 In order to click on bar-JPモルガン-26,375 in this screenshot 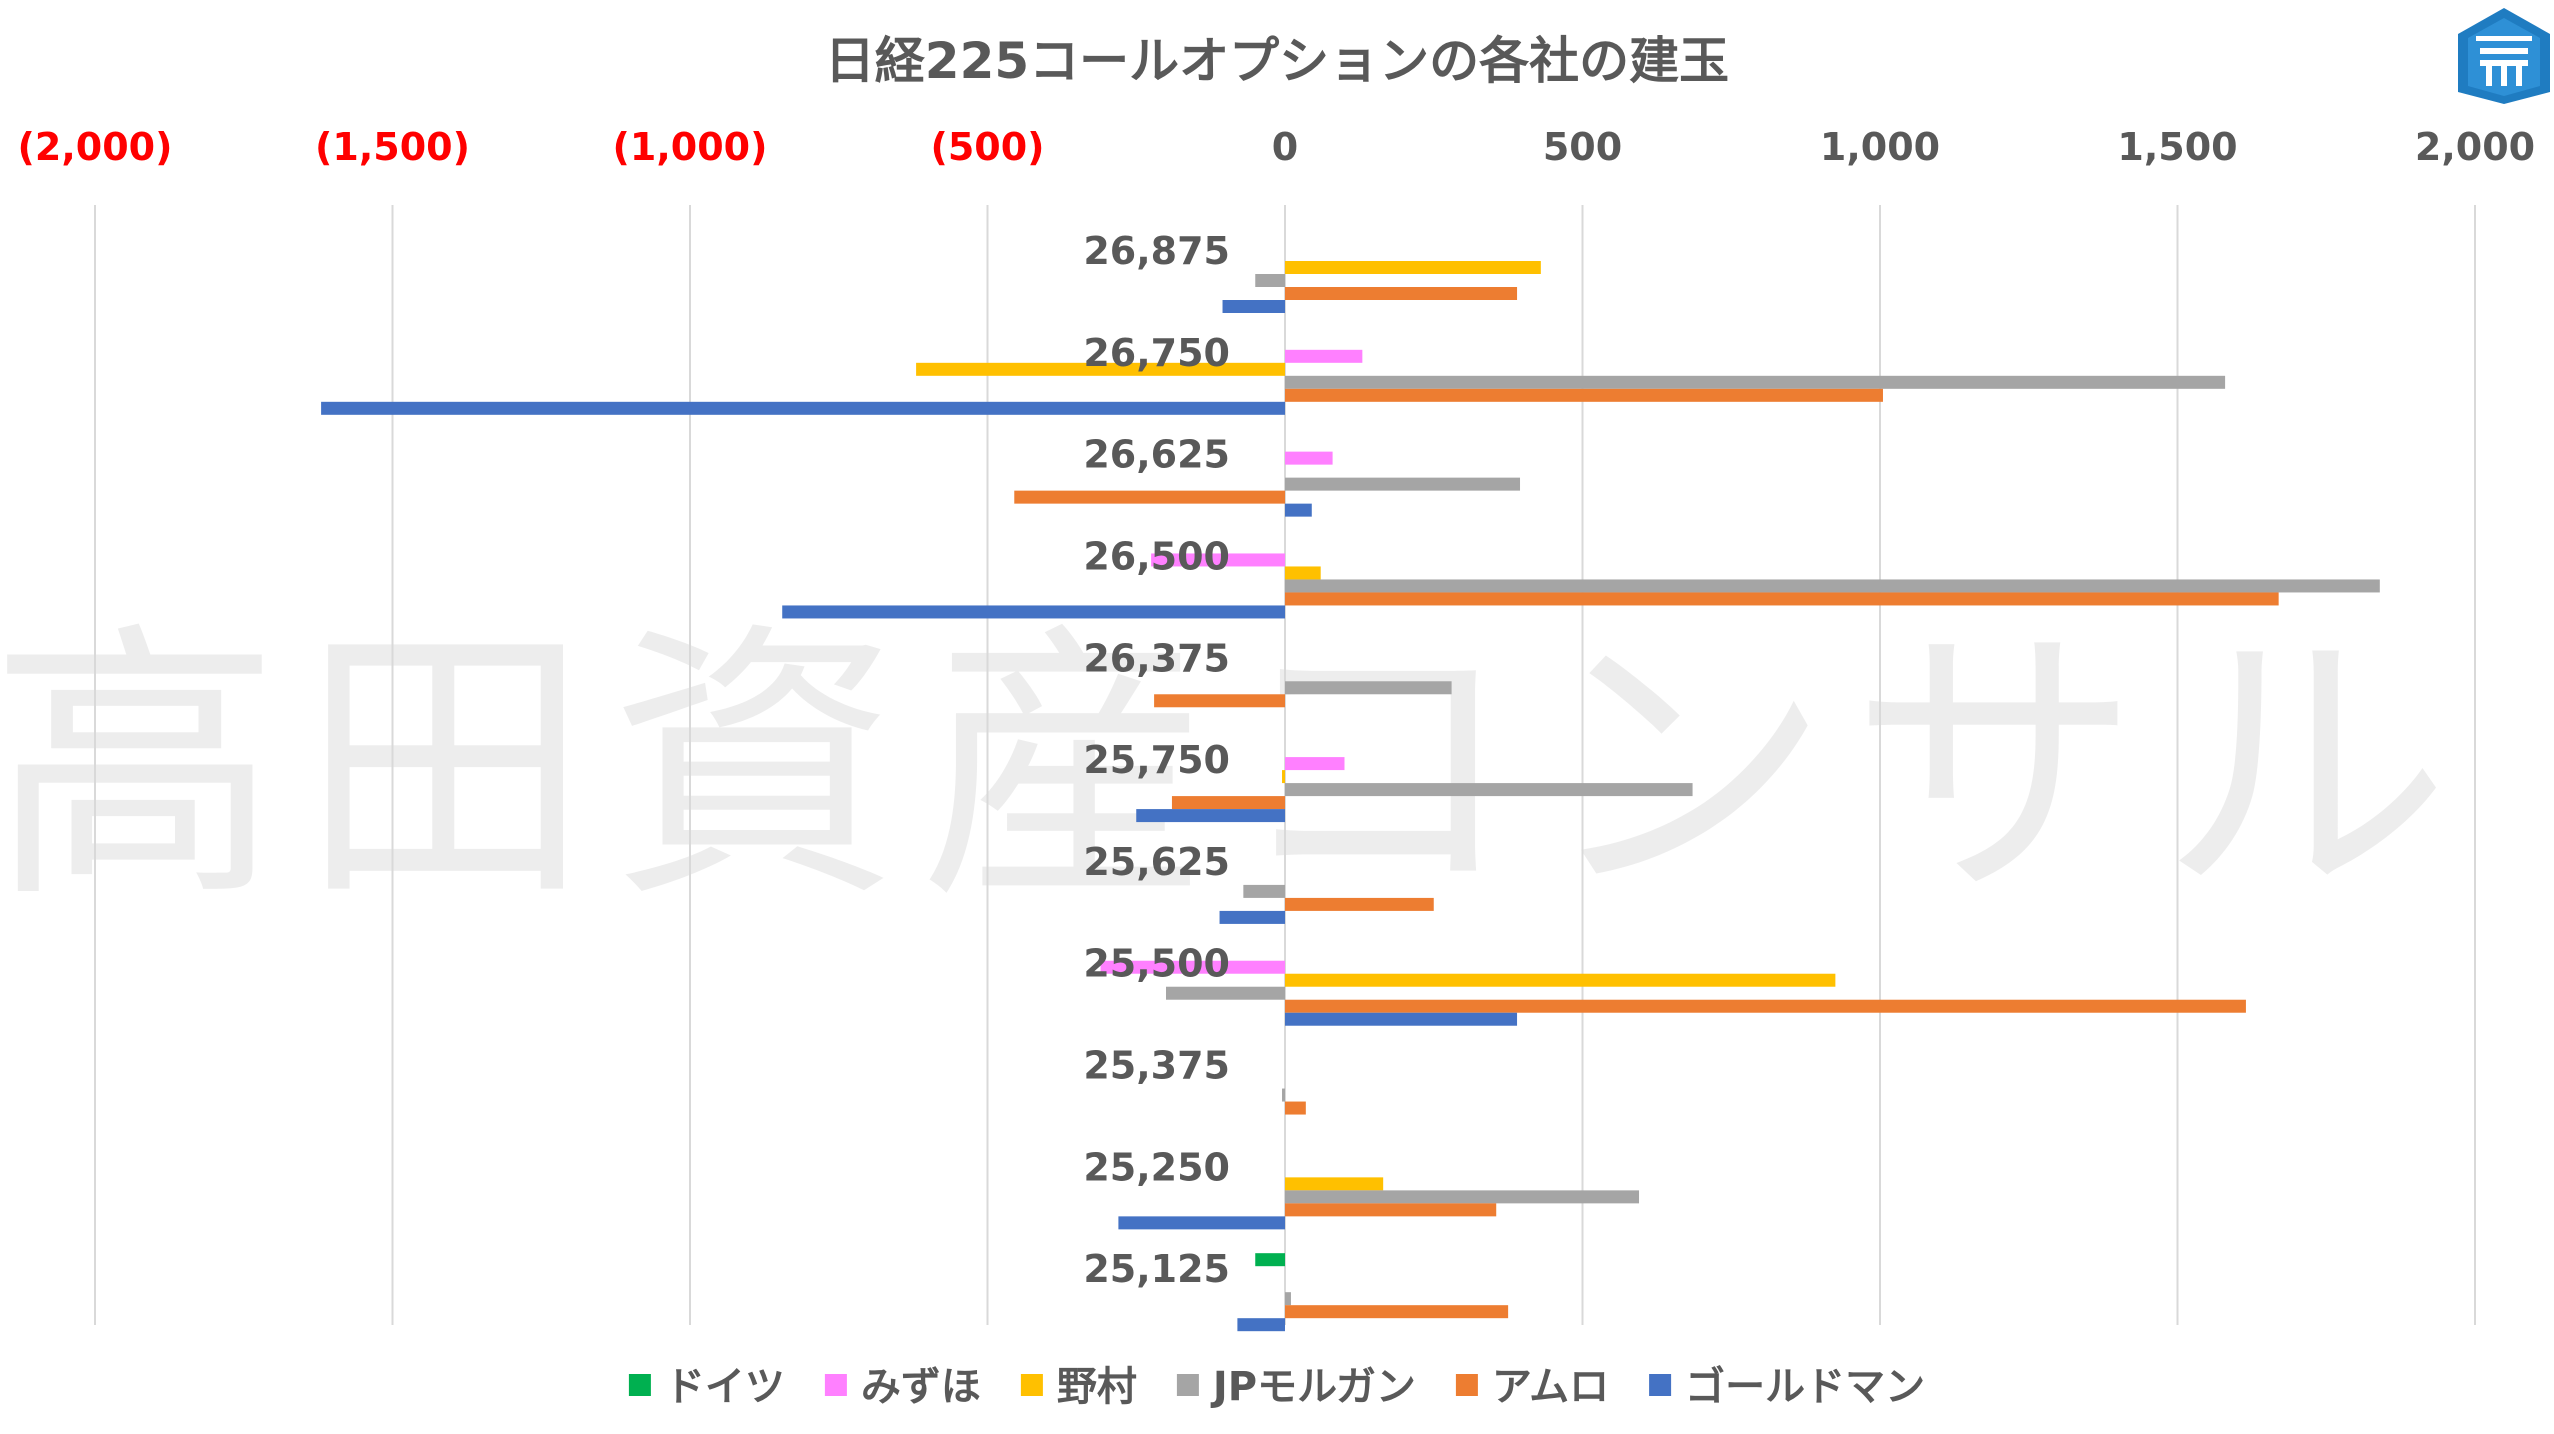, I will do `click(1368, 688)`.